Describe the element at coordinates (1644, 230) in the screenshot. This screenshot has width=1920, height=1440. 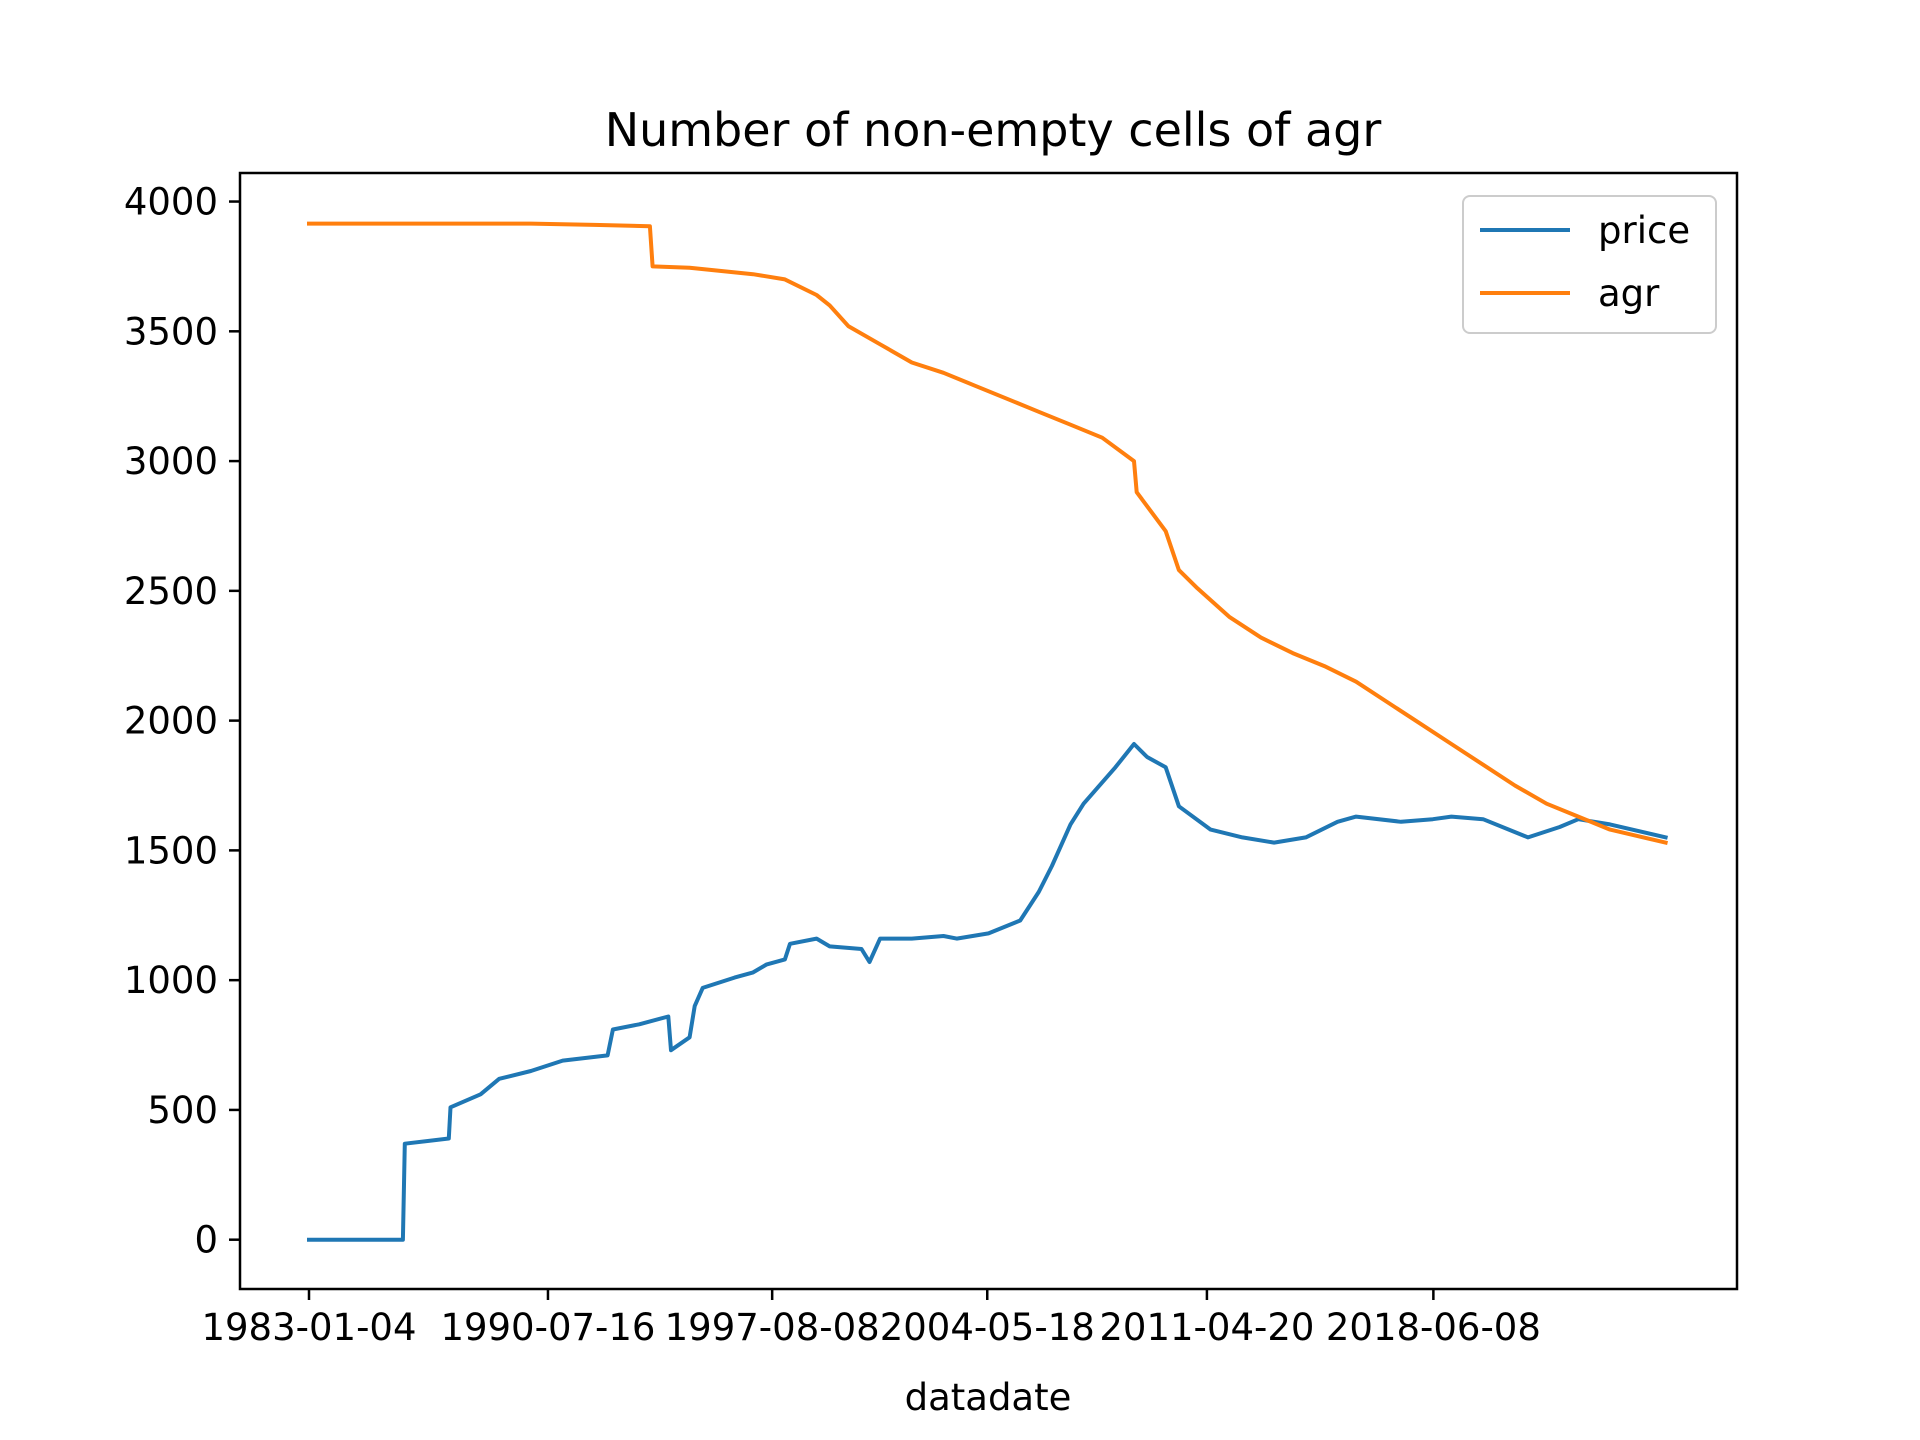
I see `legend-label-price: price` at that location.